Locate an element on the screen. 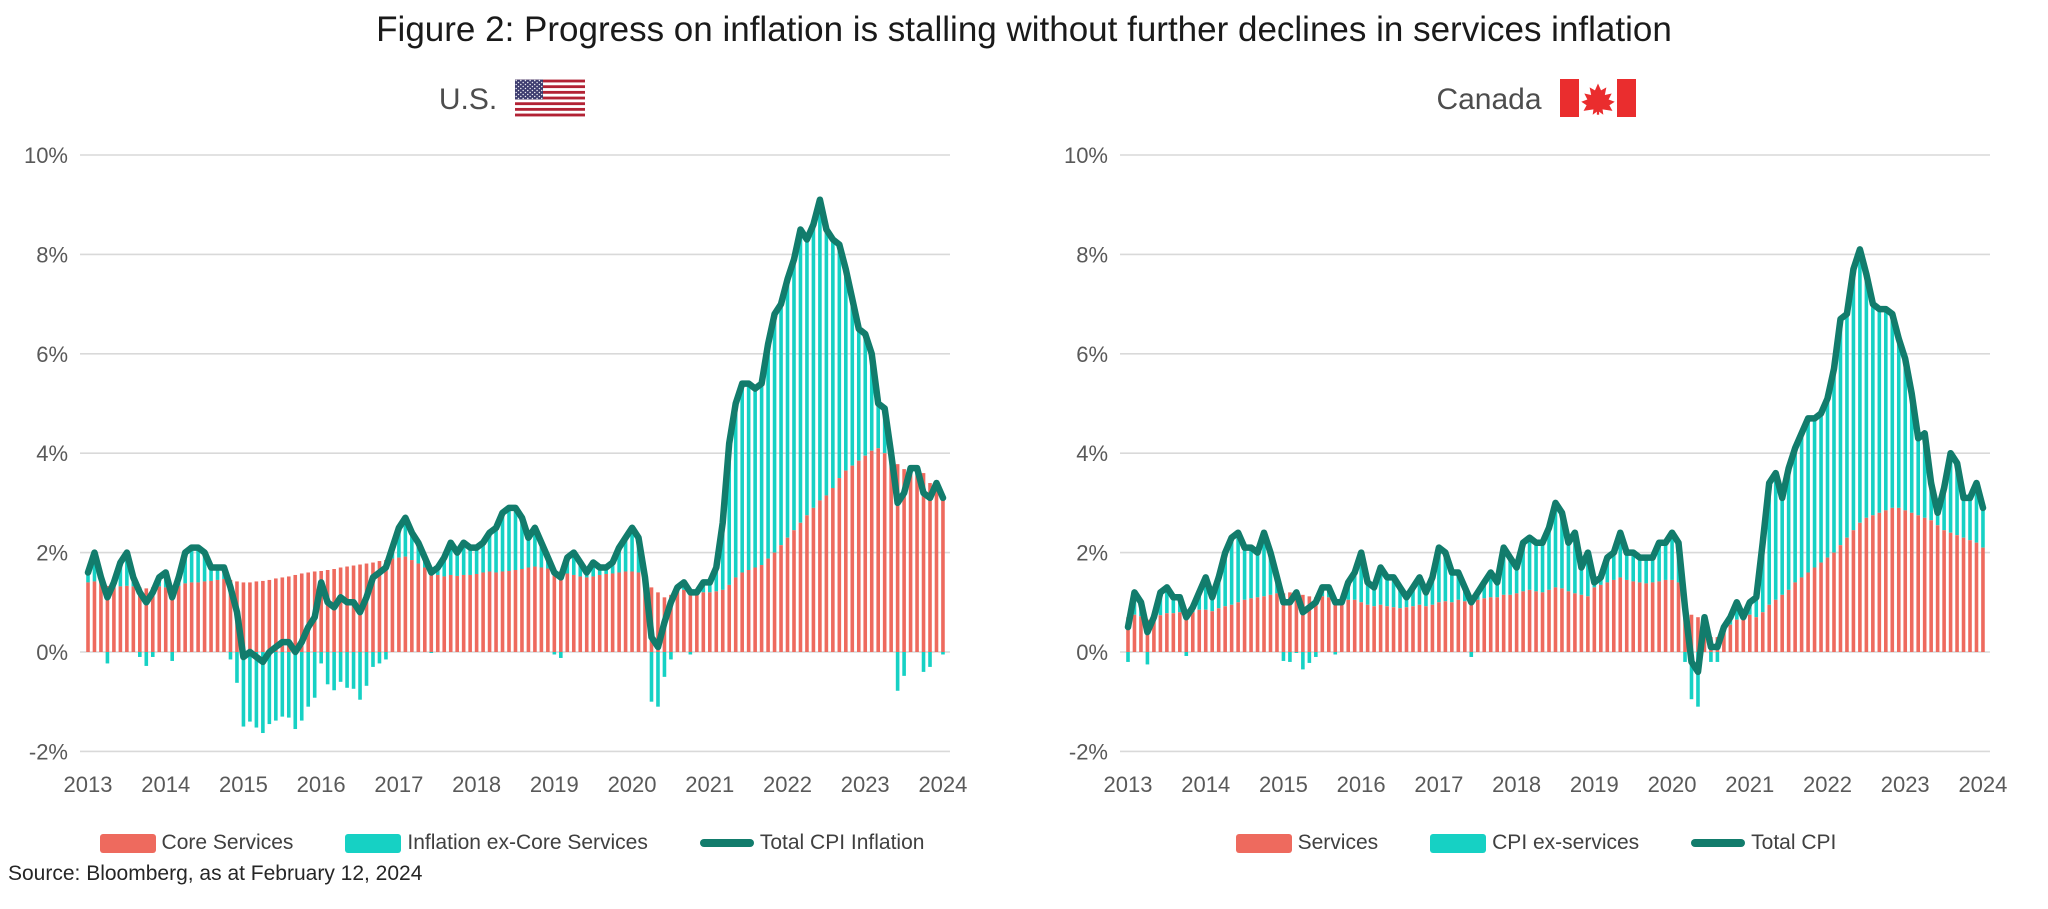 The height and width of the screenshot is (909, 2048). x-tick-label: 2021 is located at coordinates (709, 784).